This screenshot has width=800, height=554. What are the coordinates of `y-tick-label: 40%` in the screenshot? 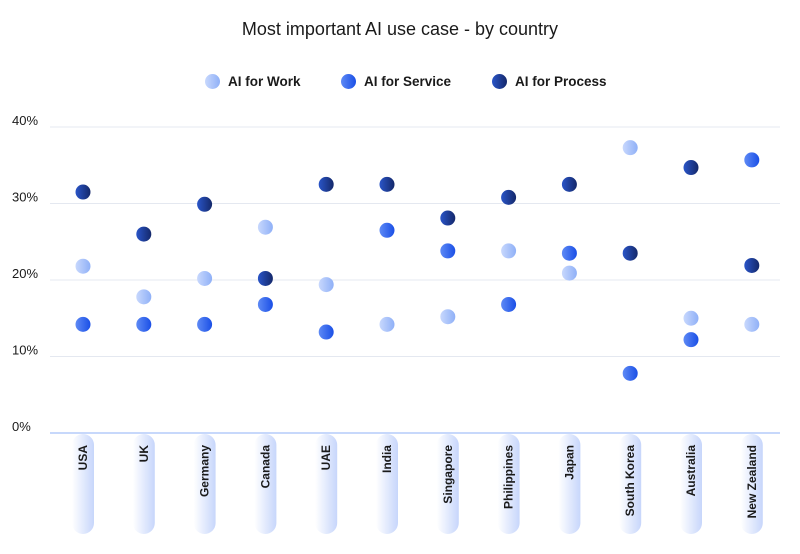 It's located at (25, 120).